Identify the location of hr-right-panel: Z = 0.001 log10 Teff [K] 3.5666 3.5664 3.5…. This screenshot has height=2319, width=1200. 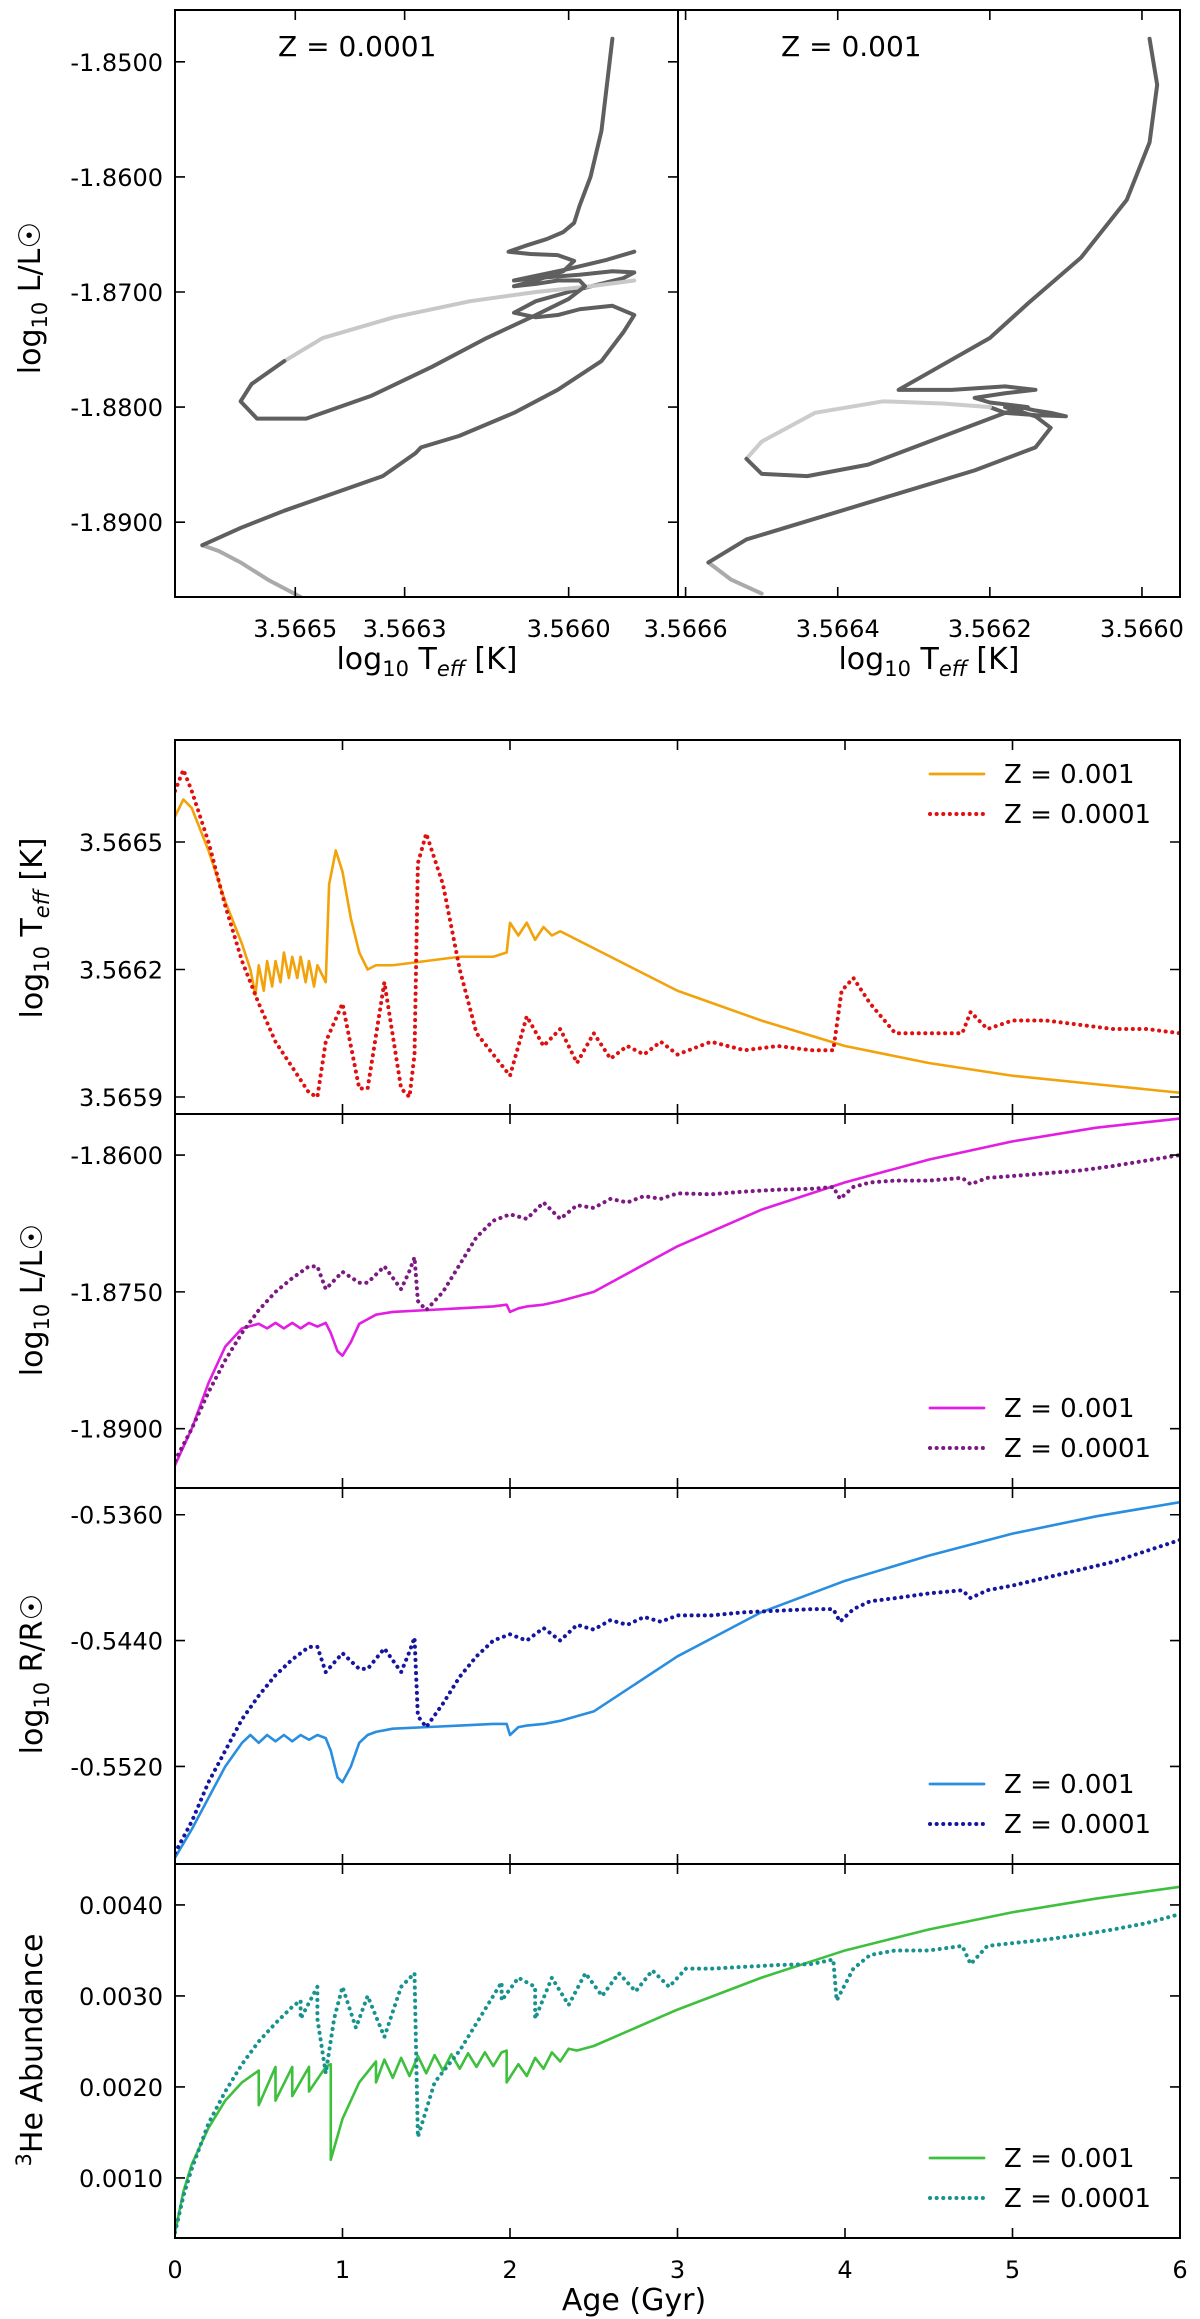
(914, 345).